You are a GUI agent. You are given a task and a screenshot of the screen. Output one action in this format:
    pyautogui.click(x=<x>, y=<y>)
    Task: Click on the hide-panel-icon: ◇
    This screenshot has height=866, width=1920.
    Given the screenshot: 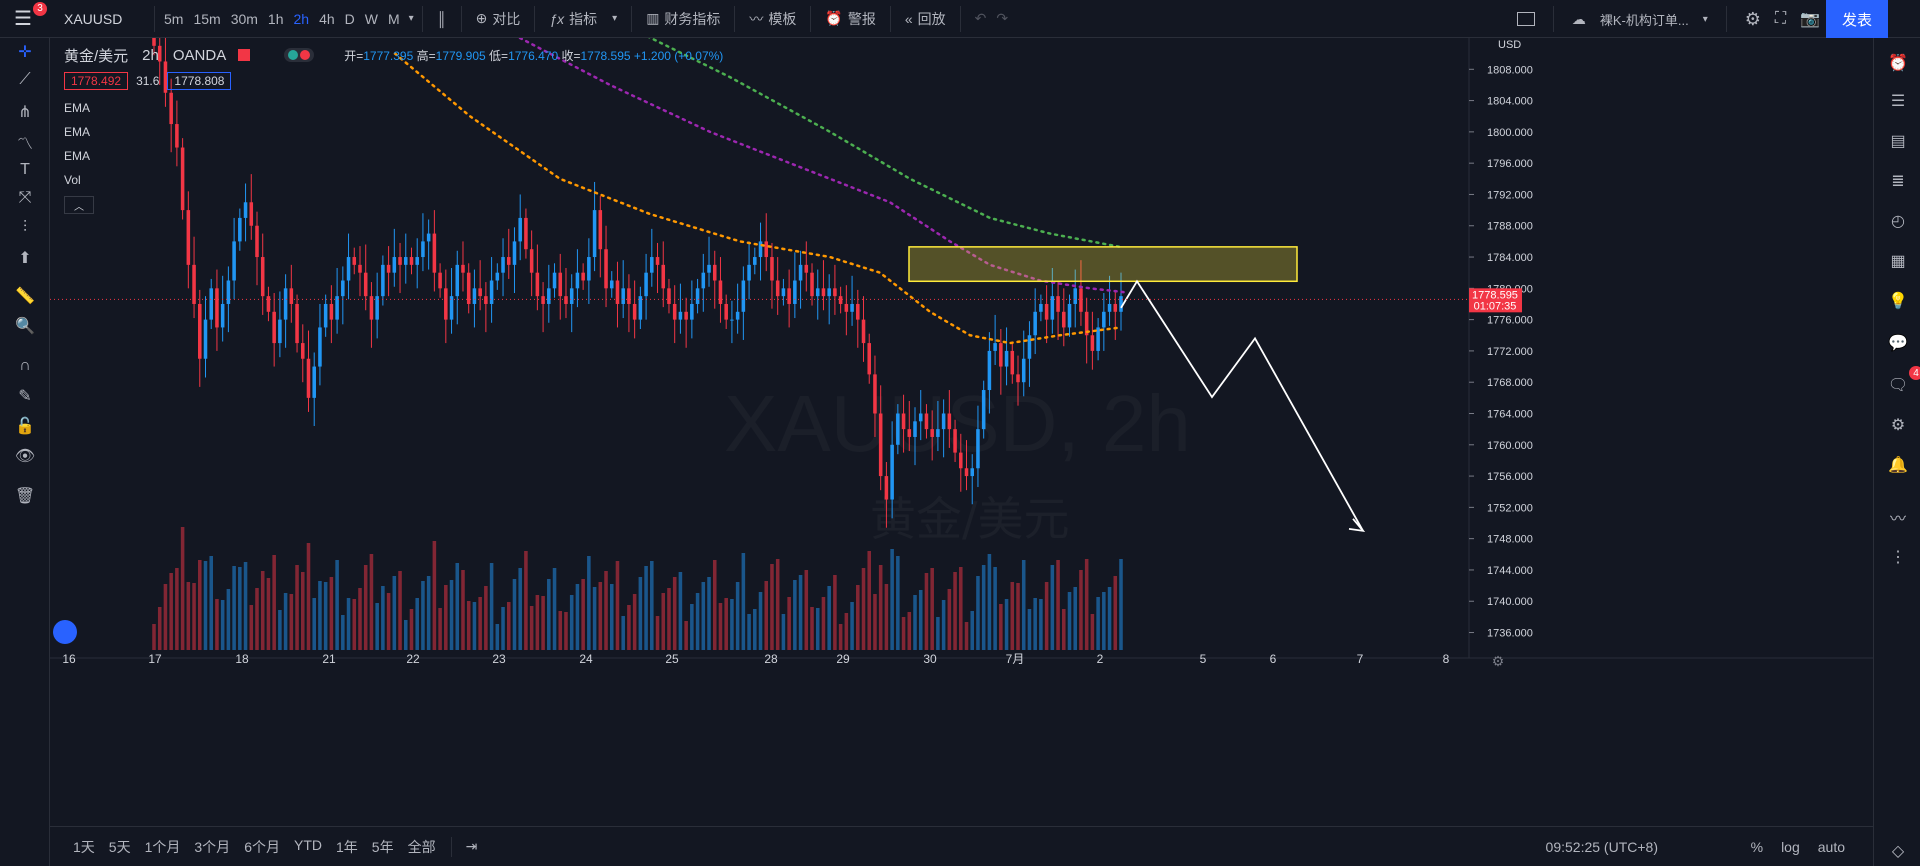 What is the action you would take?
    pyautogui.click(x=1898, y=851)
    